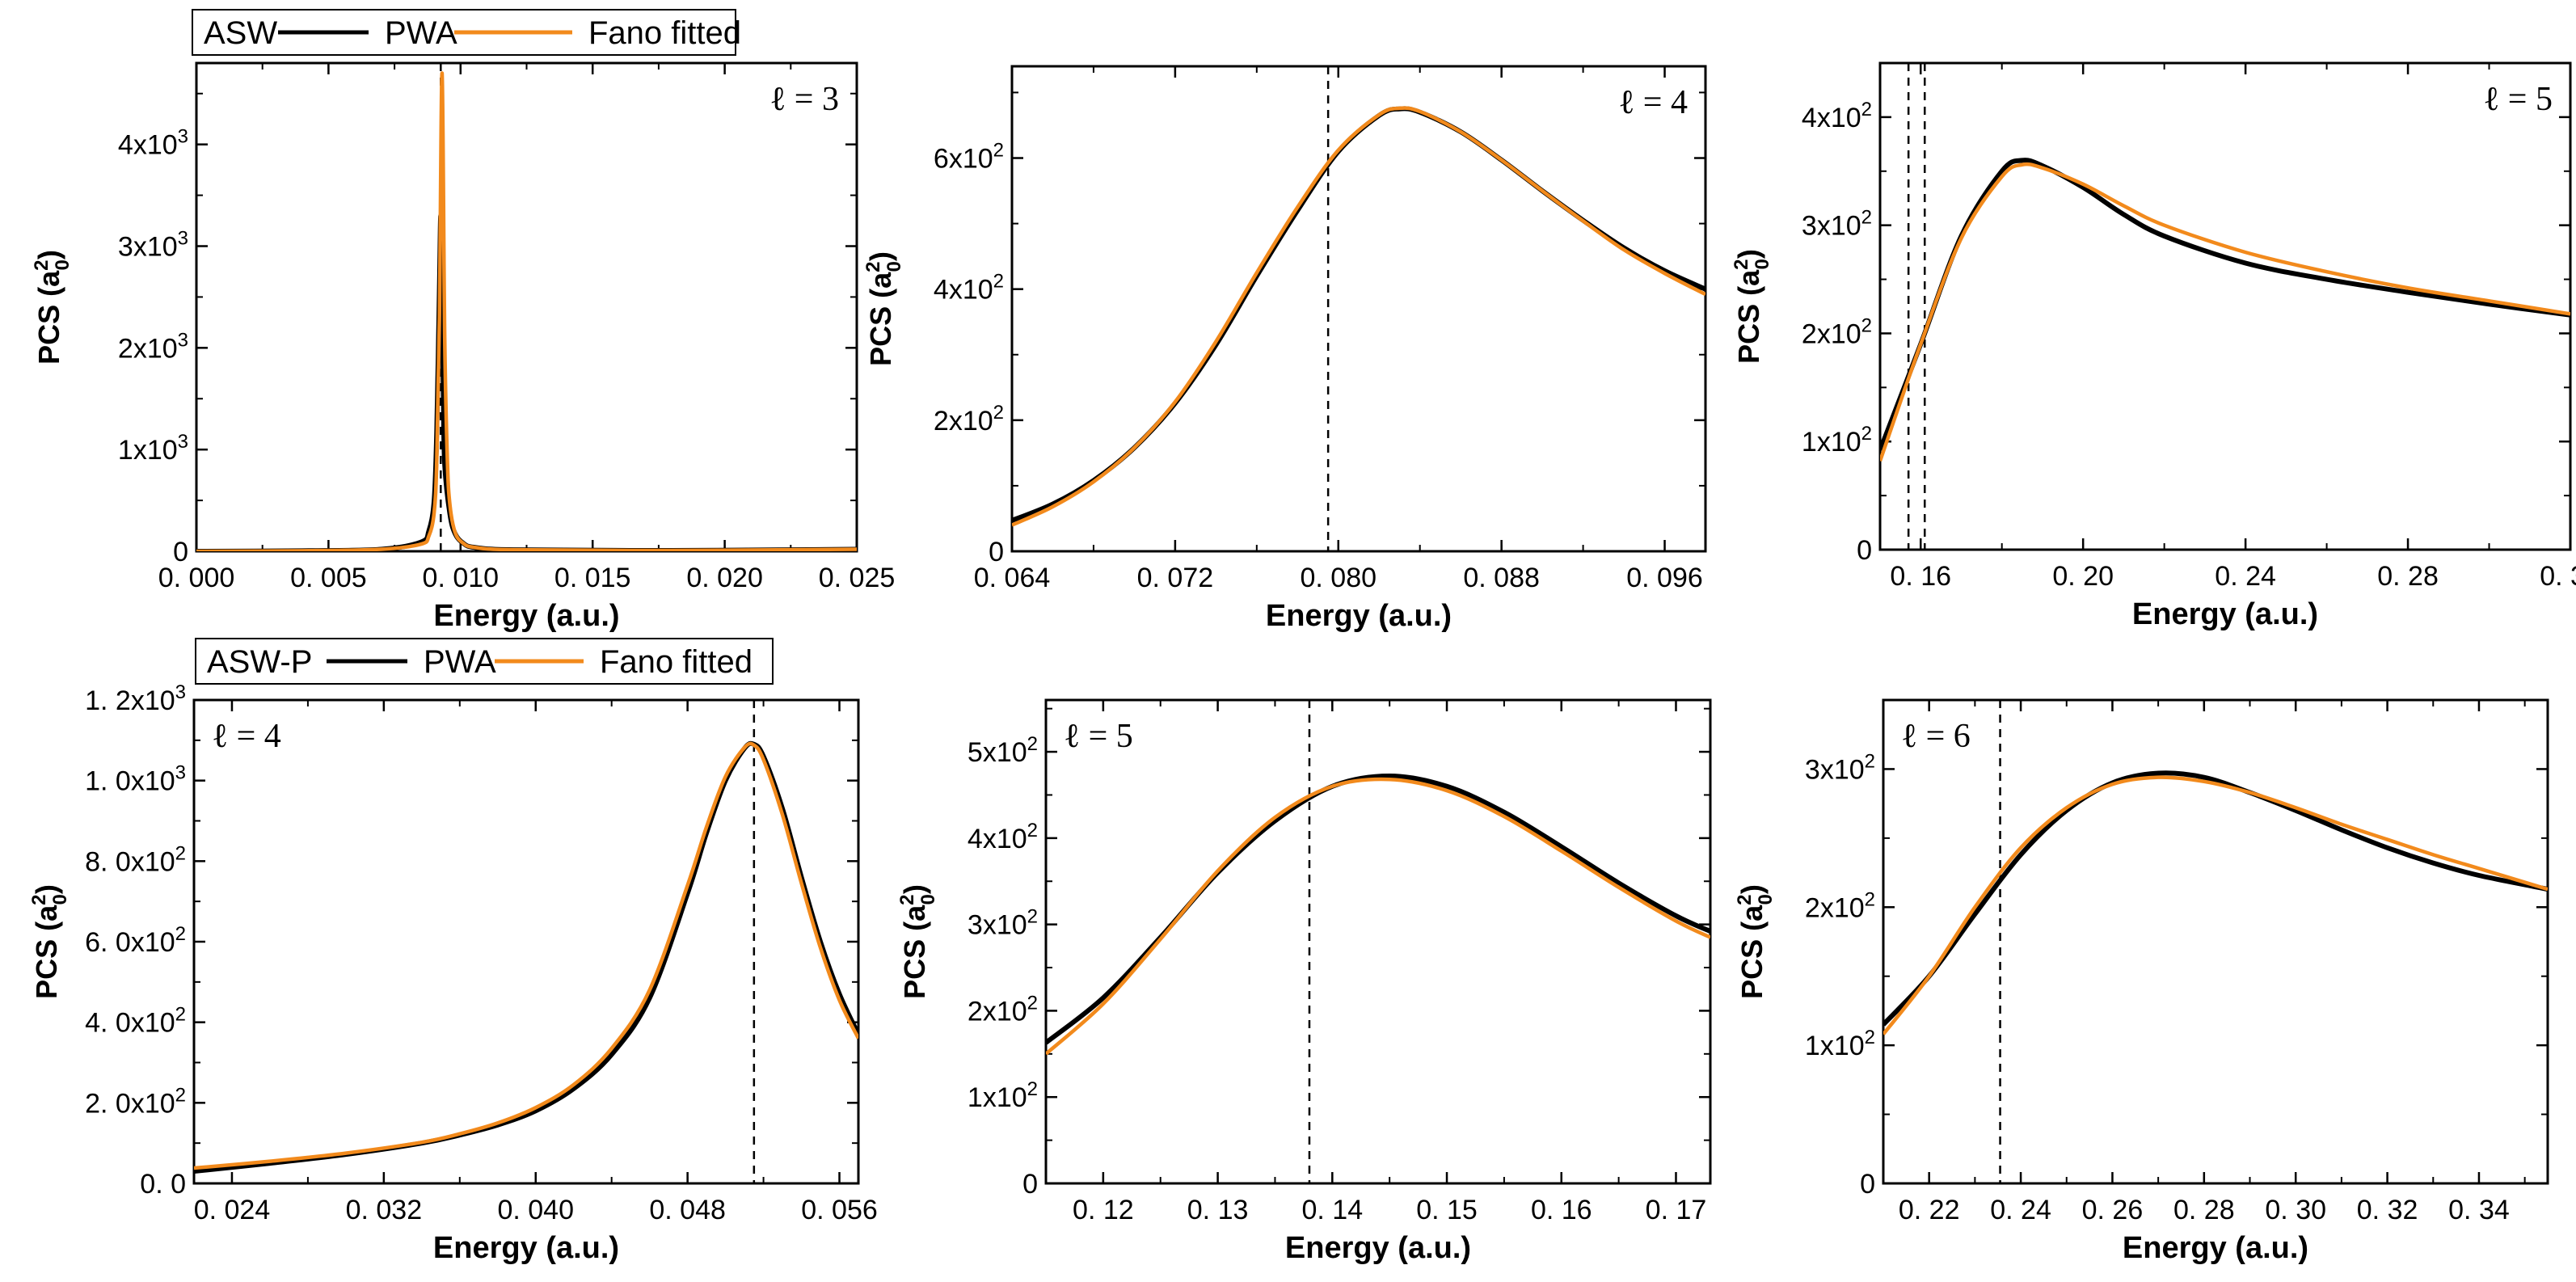 This screenshot has height=1282, width=2576. Describe the element at coordinates (725, 578) in the screenshot. I see `x-tick-label: 0. 020` at that location.